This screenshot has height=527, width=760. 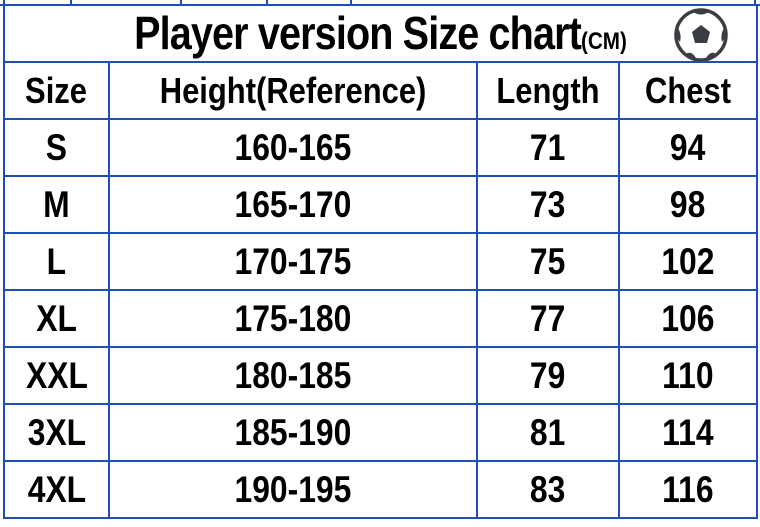 I want to click on cell-chest: 102, so click(x=688, y=261).